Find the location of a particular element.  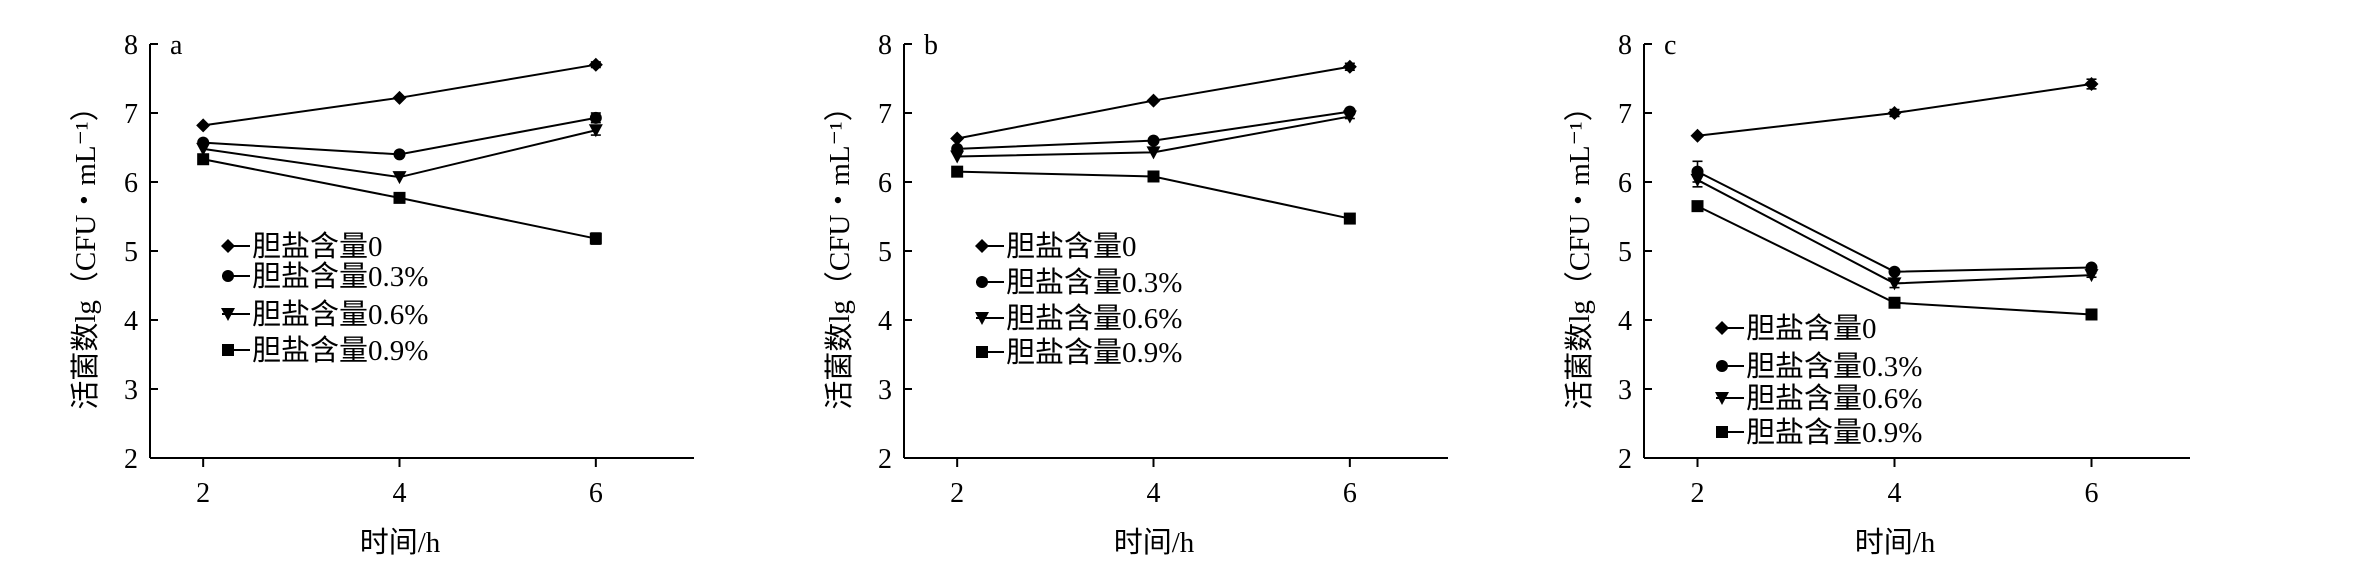

panel-label: b is located at coordinates (931, 45).